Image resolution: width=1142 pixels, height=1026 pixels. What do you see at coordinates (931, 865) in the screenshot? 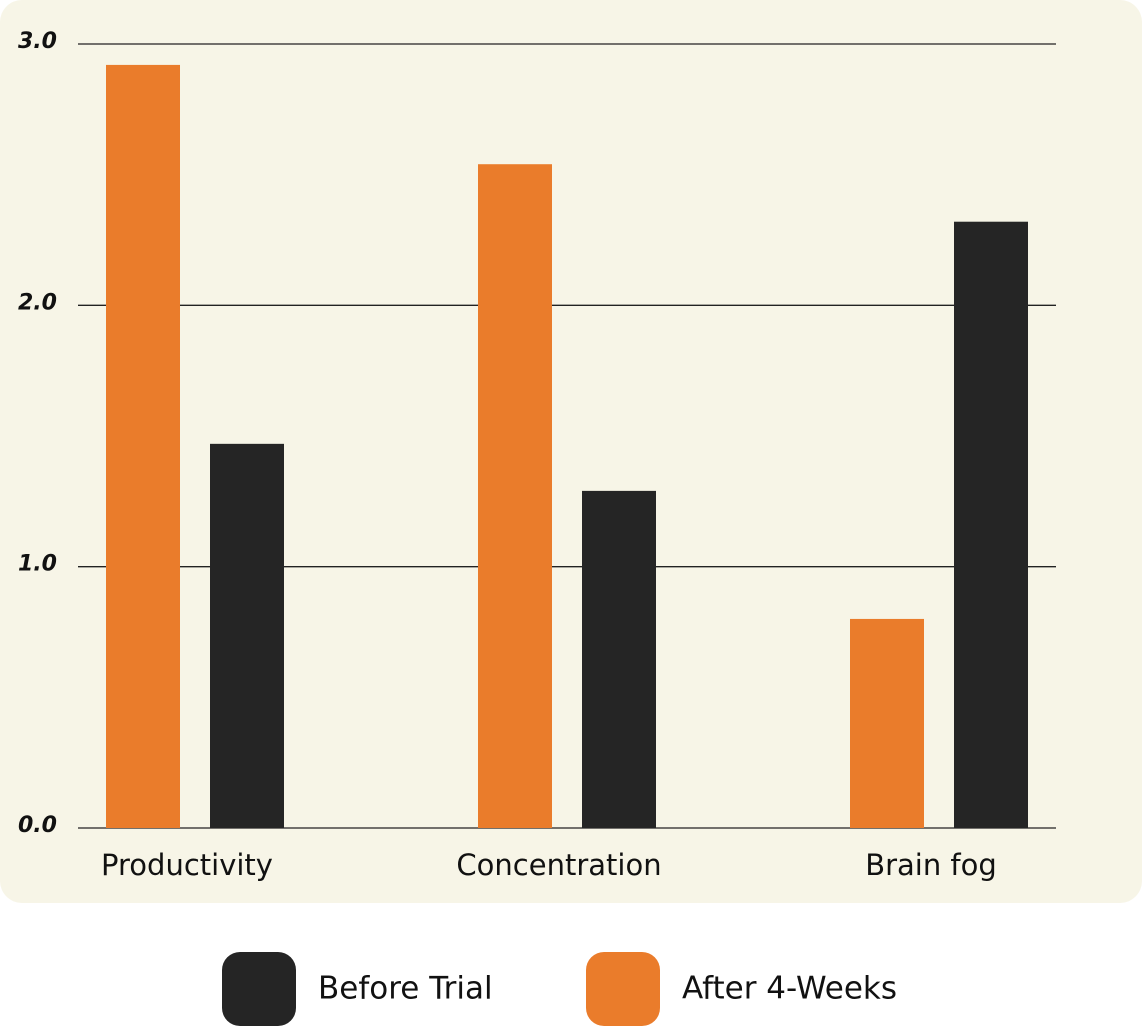
I see `x-tick-label: Brain fog` at bounding box center [931, 865].